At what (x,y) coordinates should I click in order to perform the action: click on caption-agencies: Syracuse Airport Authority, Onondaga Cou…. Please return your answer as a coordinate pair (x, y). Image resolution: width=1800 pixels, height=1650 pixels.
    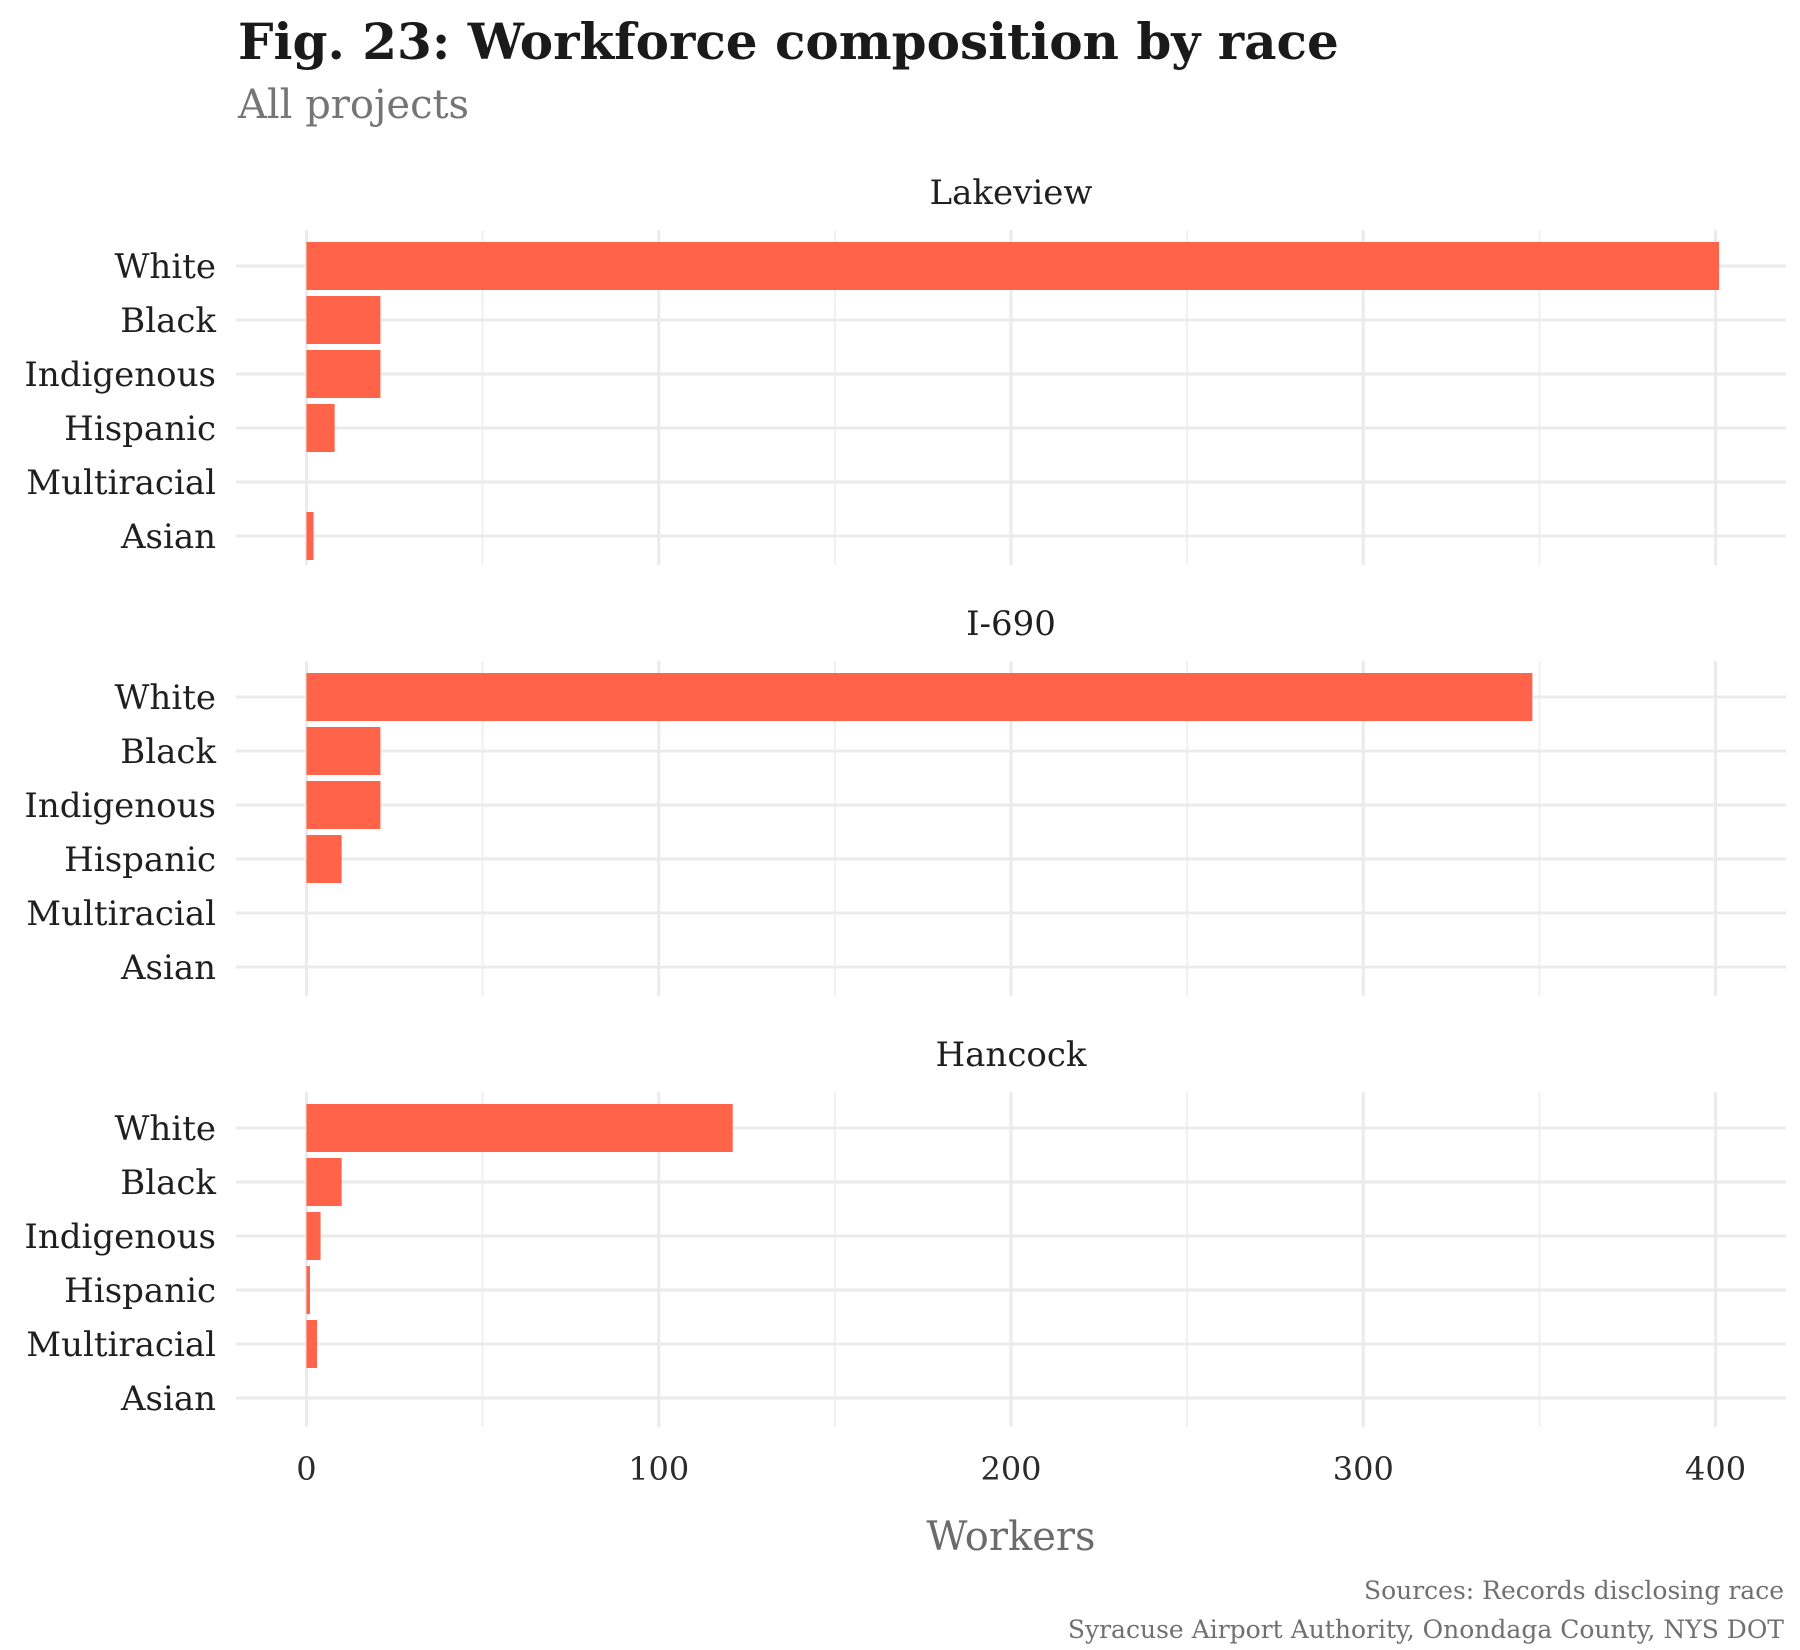
    Looking at the image, I should click on (1425, 1629).